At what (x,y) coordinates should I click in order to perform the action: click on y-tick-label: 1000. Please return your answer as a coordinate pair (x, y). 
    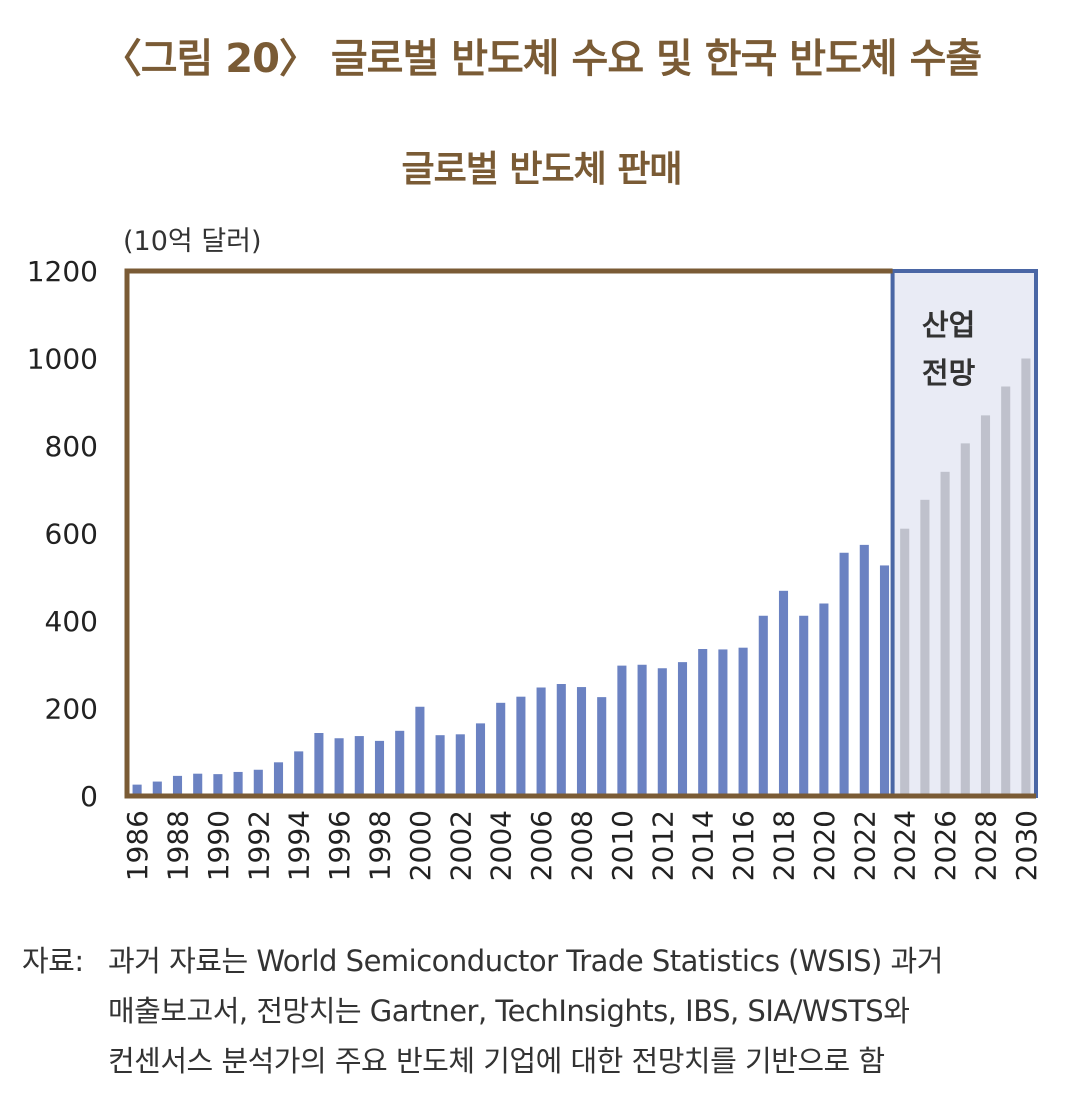
    Looking at the image, I should click on (62, 359).